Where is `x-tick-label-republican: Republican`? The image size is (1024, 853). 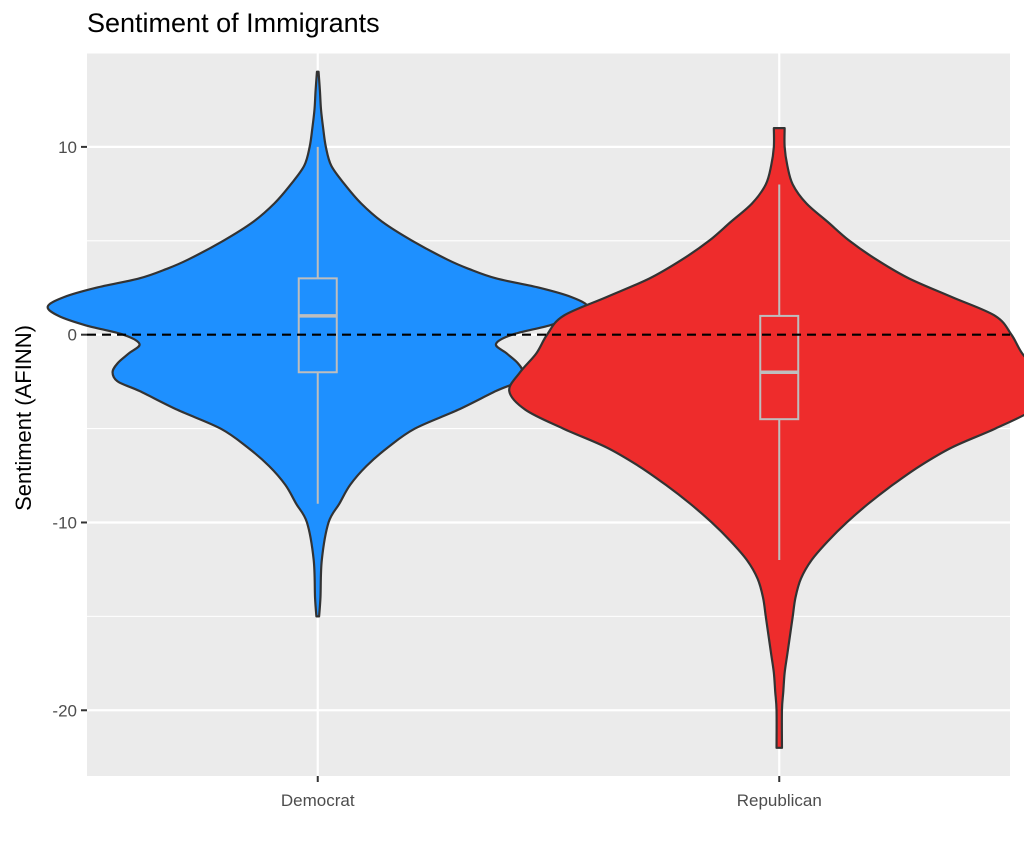
x-tick-label-republican: Republican is located at coordinates (779, 800).